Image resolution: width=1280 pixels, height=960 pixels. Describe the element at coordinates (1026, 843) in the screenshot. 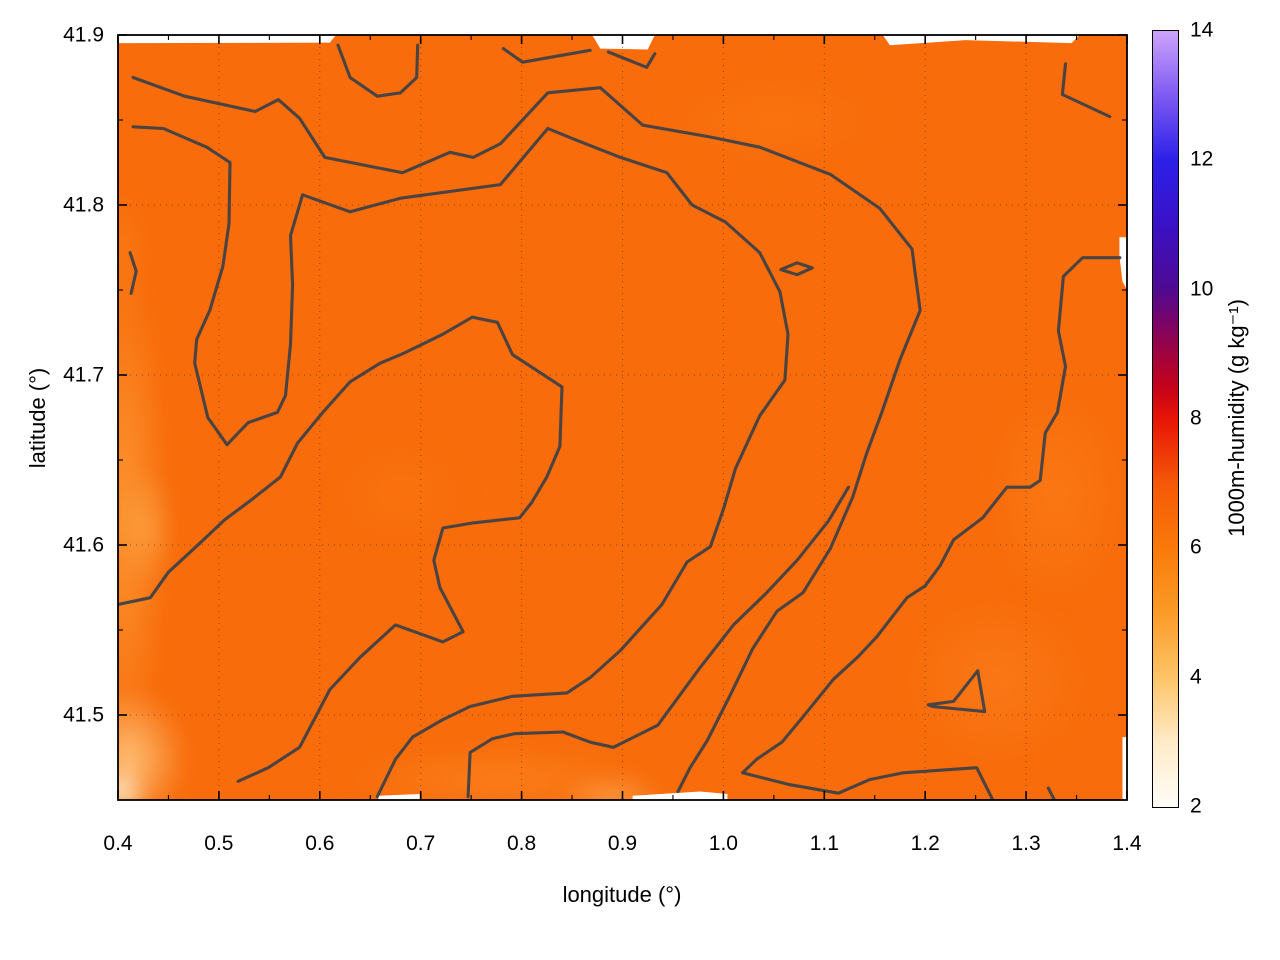

I see `x-tick-label: 1.3` at that location.